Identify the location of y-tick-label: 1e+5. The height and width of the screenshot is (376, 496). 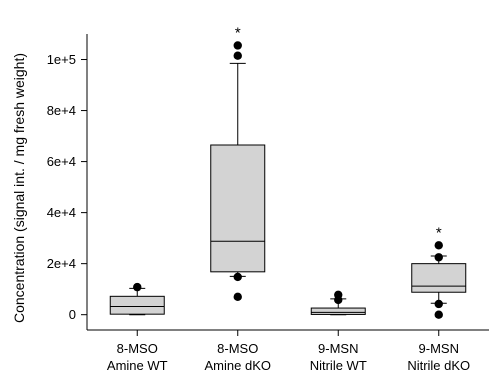
(61, 59).